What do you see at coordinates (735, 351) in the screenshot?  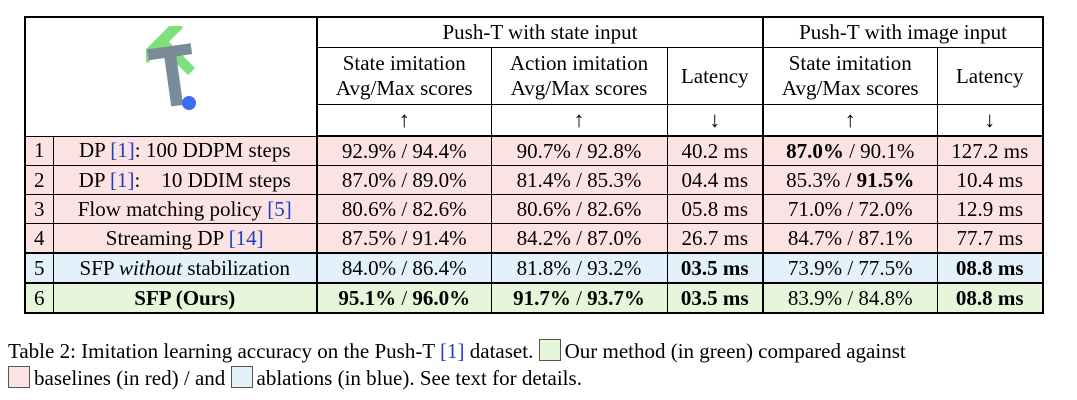 I see `caption-text: Our method (in green) compared against` at bounding box center [735, 351].